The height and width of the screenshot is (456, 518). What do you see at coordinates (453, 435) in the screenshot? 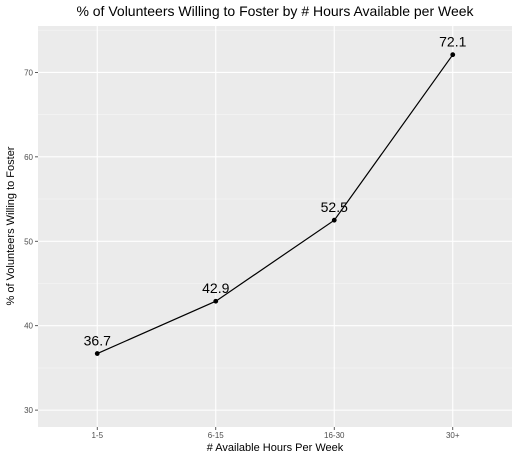
I see `x-tick-label: 30+` at bounding box center [453, 435].